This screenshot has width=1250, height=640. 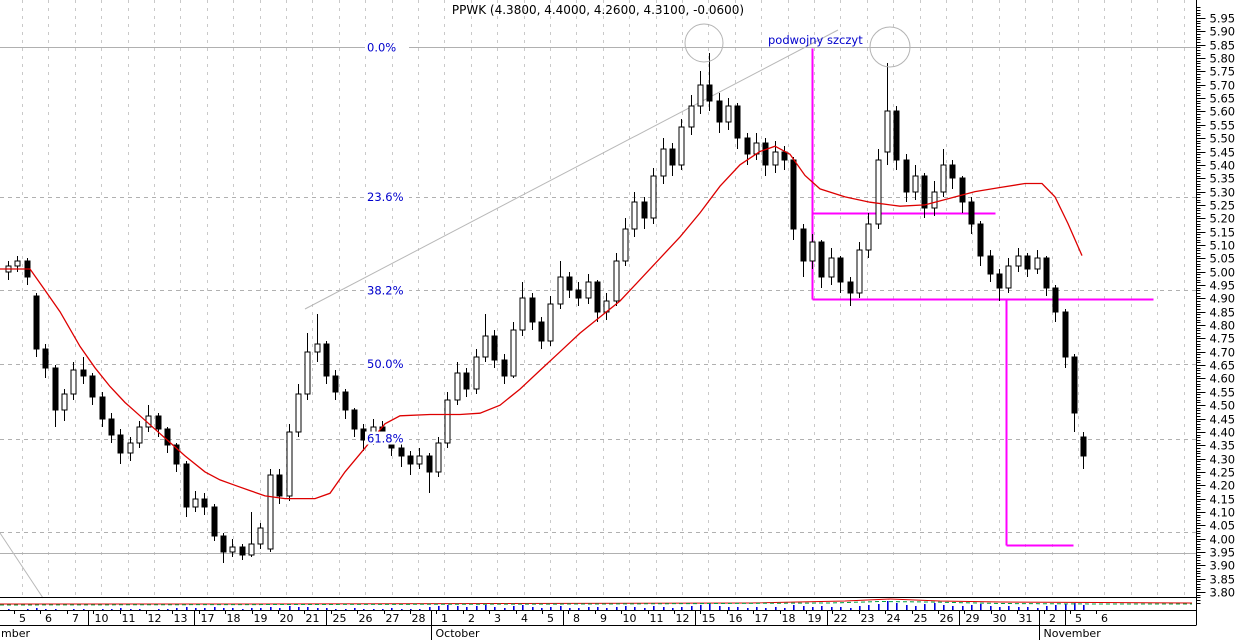 I want to click on fib-label: 38.2%, so click(x=385, y=290).